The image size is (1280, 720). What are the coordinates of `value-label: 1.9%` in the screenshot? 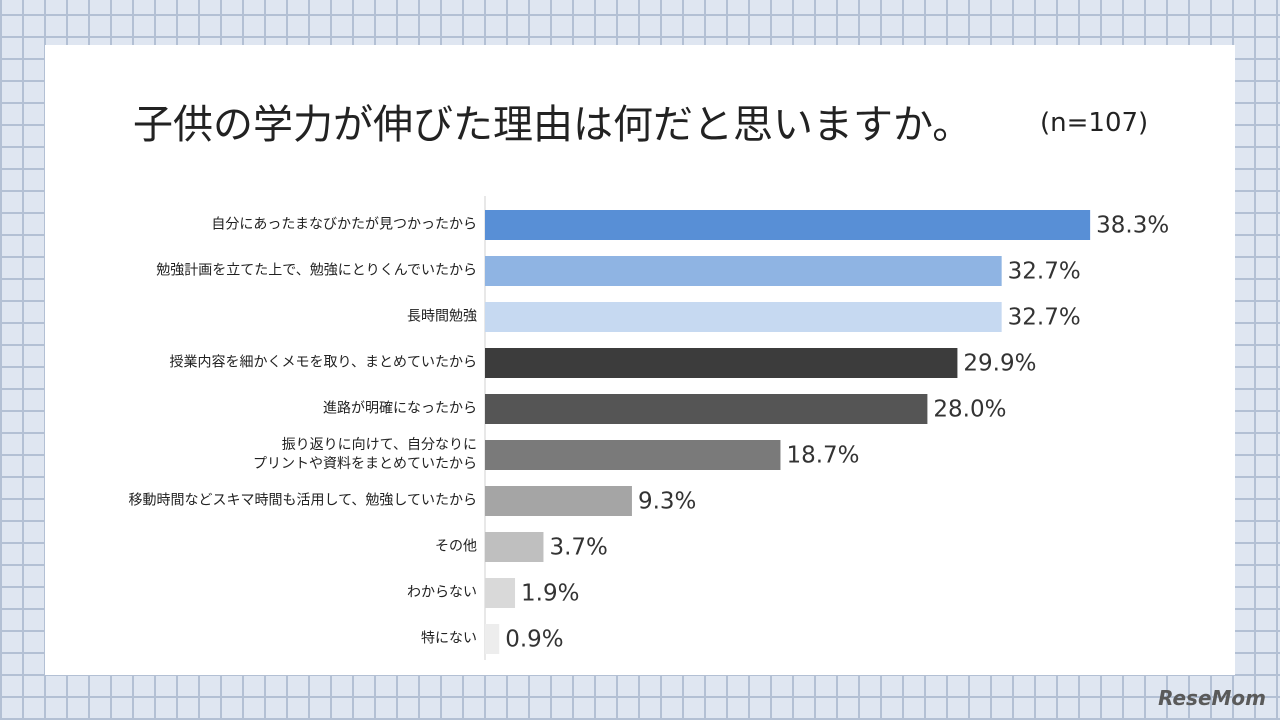 It's located at (550, 594).